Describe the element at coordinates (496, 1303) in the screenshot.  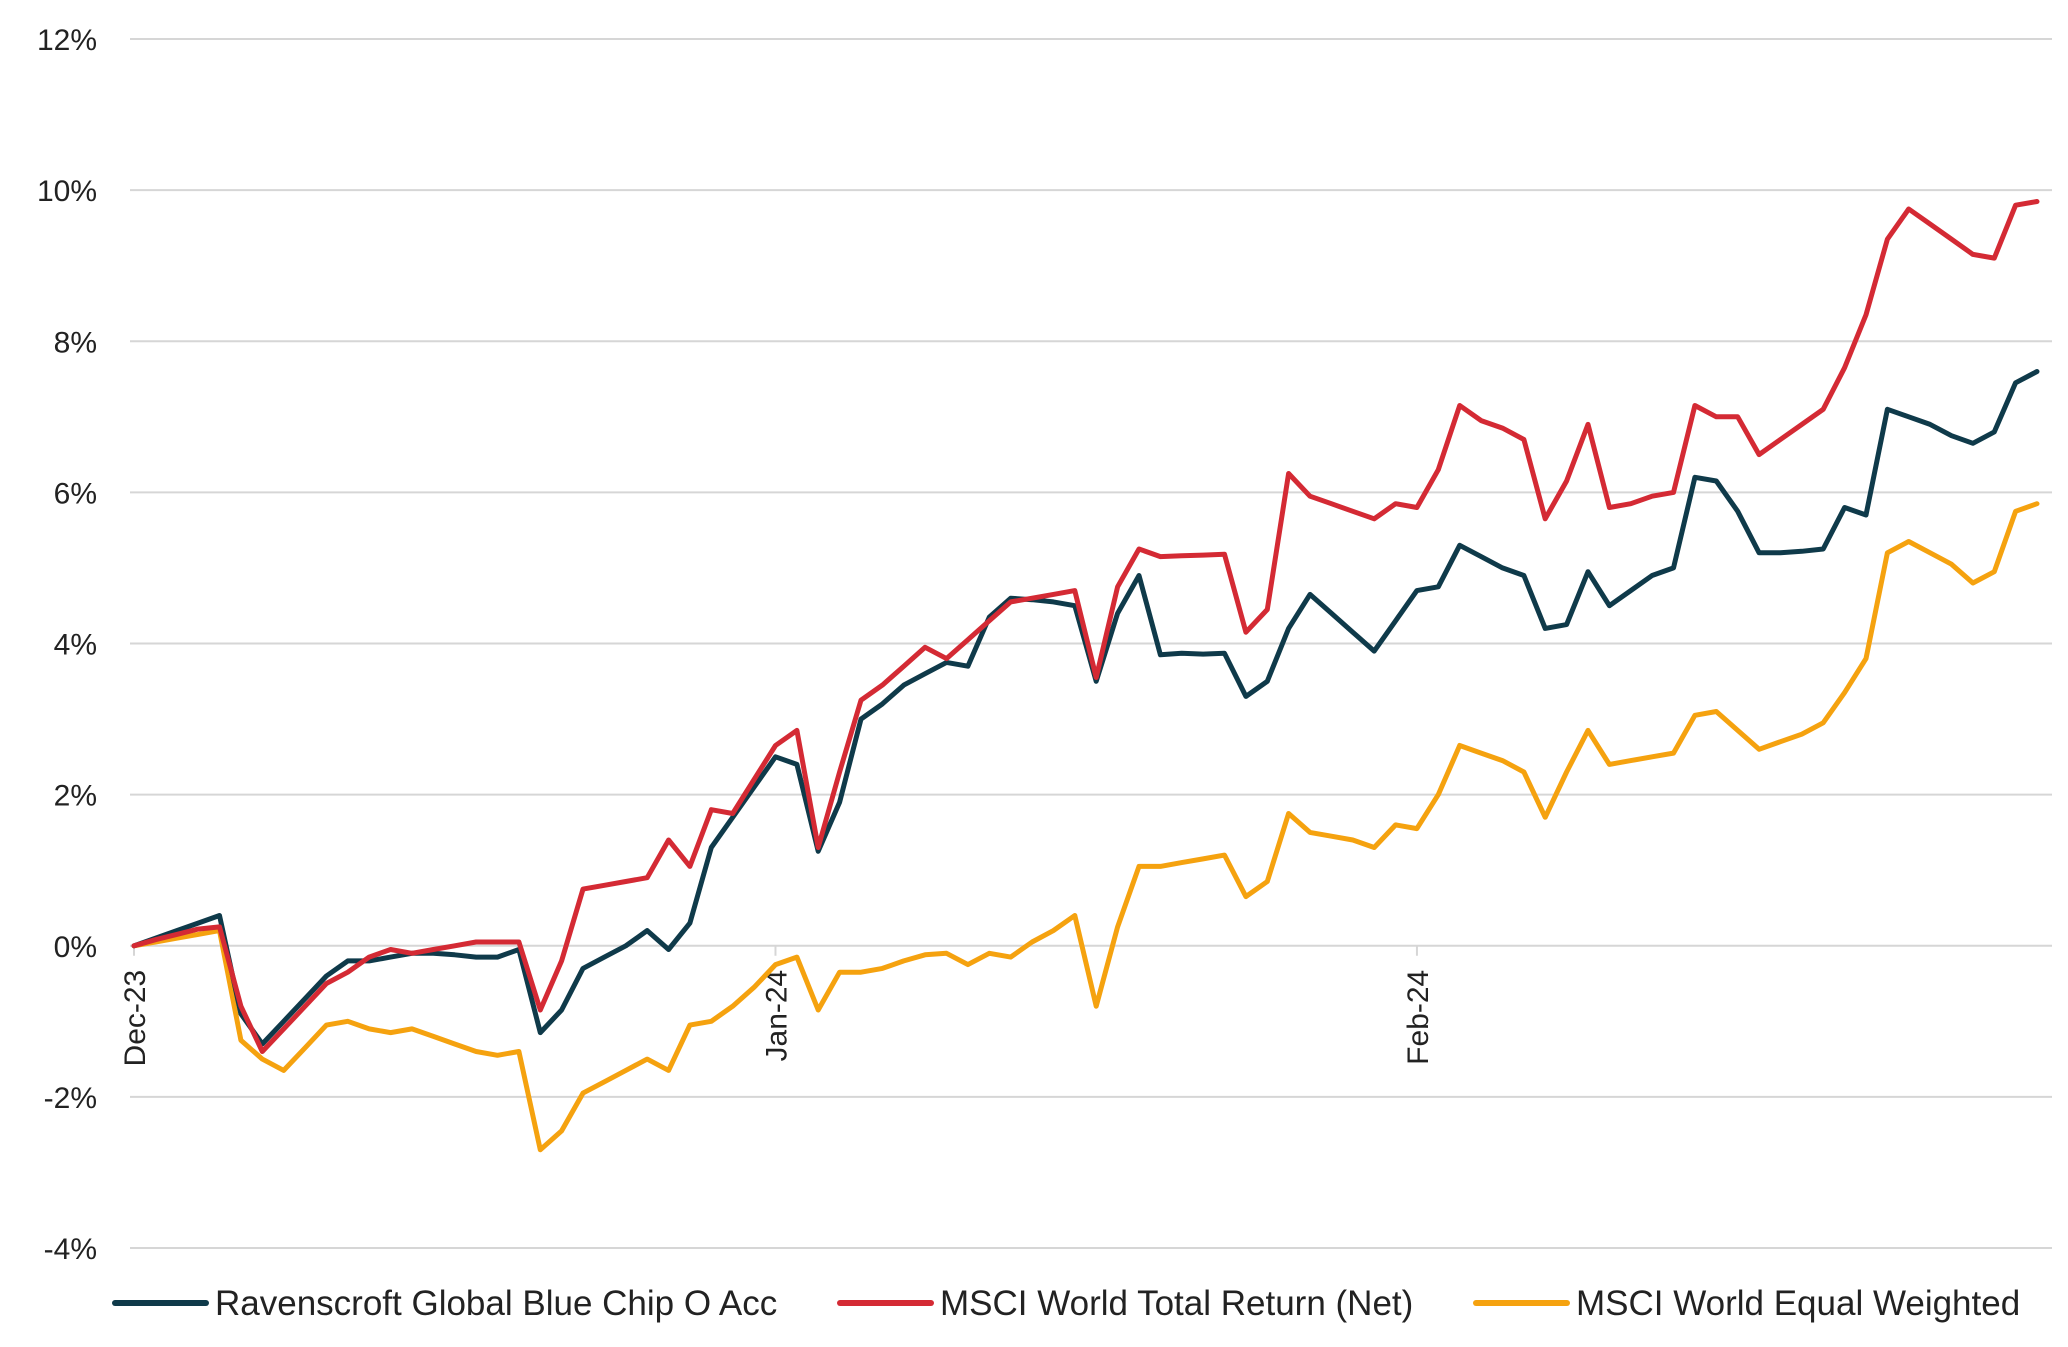
I see `legend-label: Ravenscroft Global Blue Chip O Acc` at that location.